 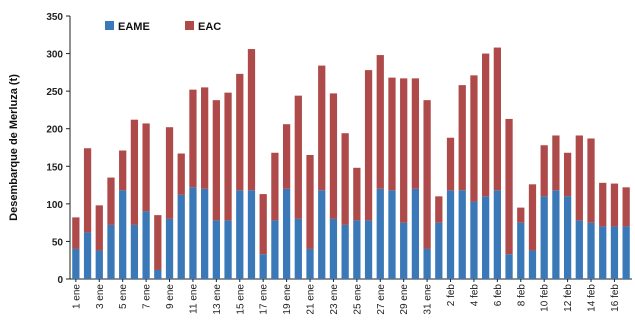 What do you see at coordinates (240, 299) in the screenshot?
I see `x-tick-label: 15 ene` at bounding box center [240, 299].